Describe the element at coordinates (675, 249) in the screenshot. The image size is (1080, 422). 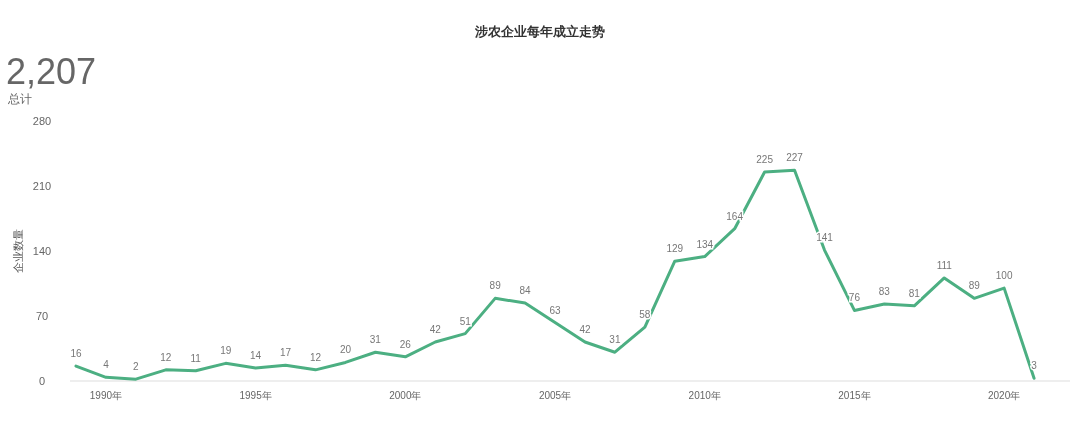
I see `data-label: 129` at that location.